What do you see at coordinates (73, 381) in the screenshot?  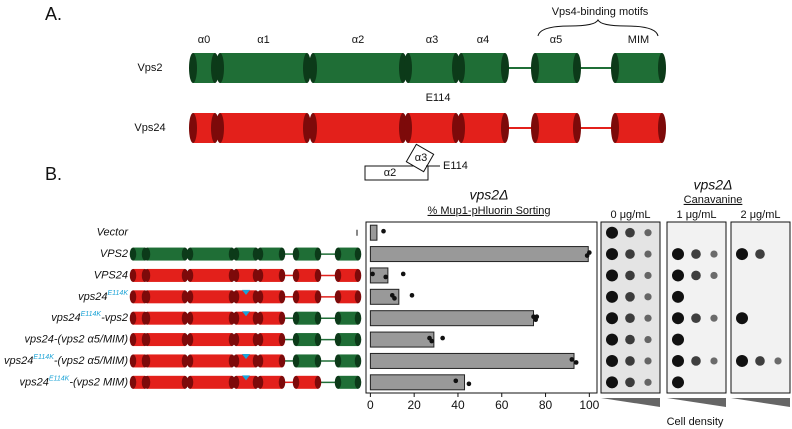 I see `category-label: vps24E114K-(vps2 MIM)` at bounding box center [73, 381].